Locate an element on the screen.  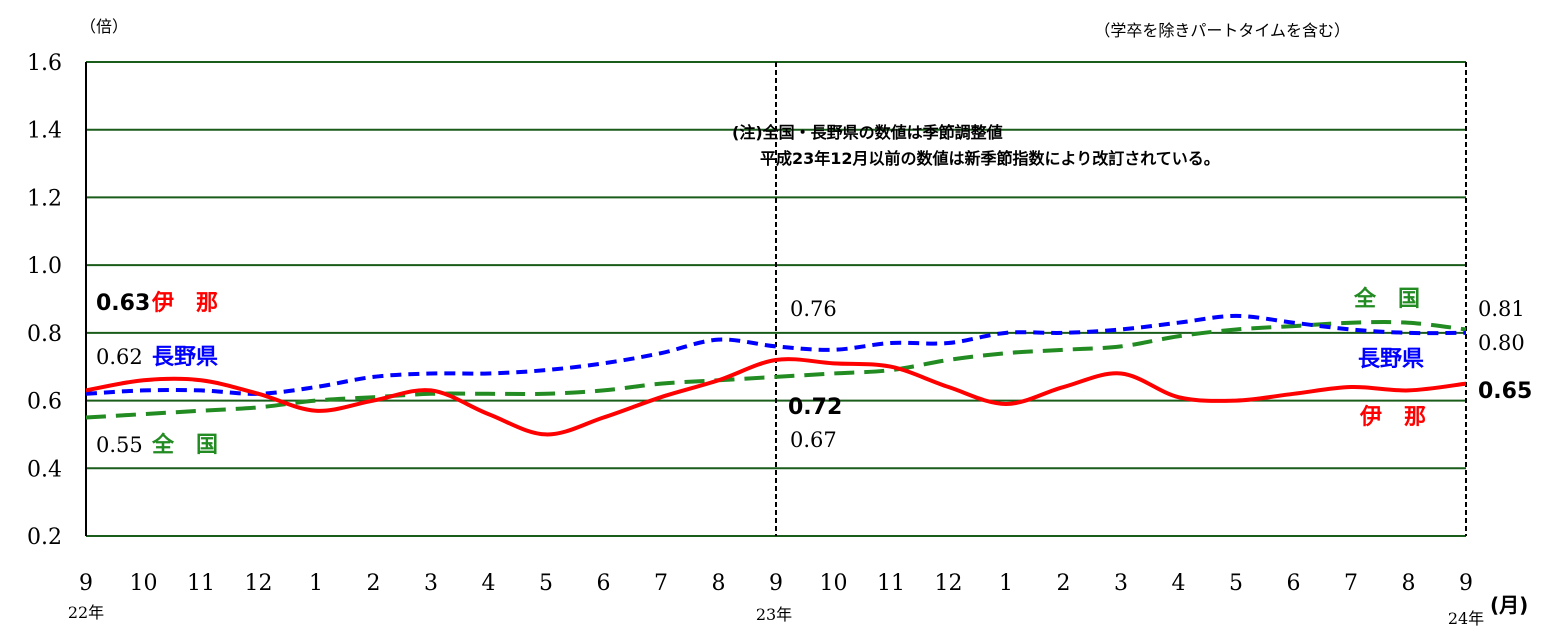
left-ina-value: 0.63 is located at coordinates (123, 303).